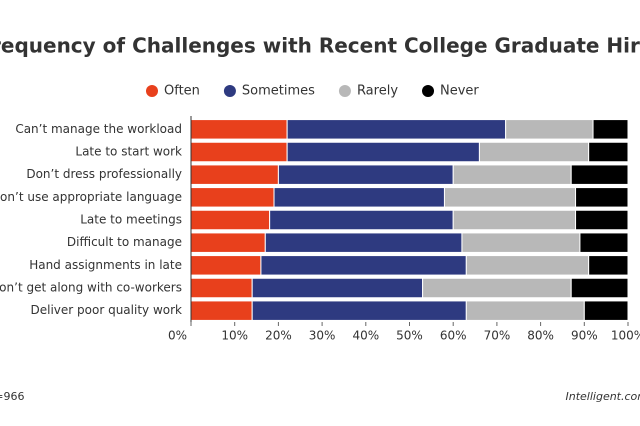  What do you see at coordinates (603, 396) in the screenshot?
I see `source: Intelligent.com` at bounding box center [603, 396].